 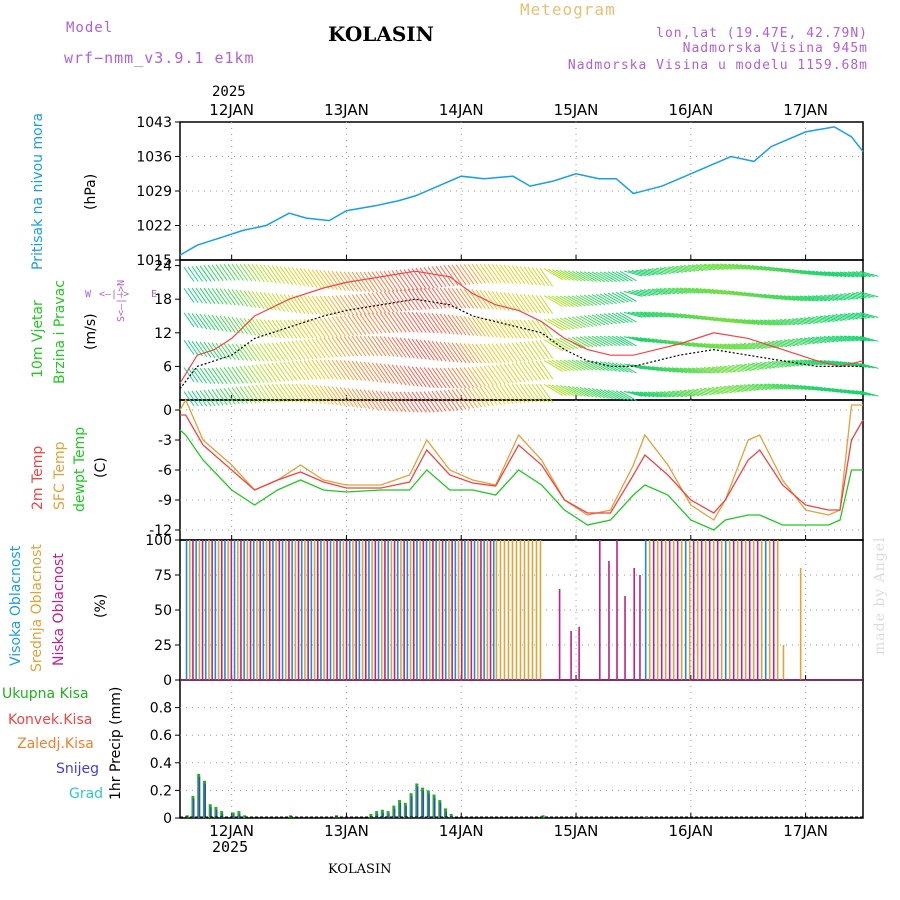 What do you see at coordinates (543, 816) in the screenshot?
I see `precip-bar` at bounding box center [543, 816].